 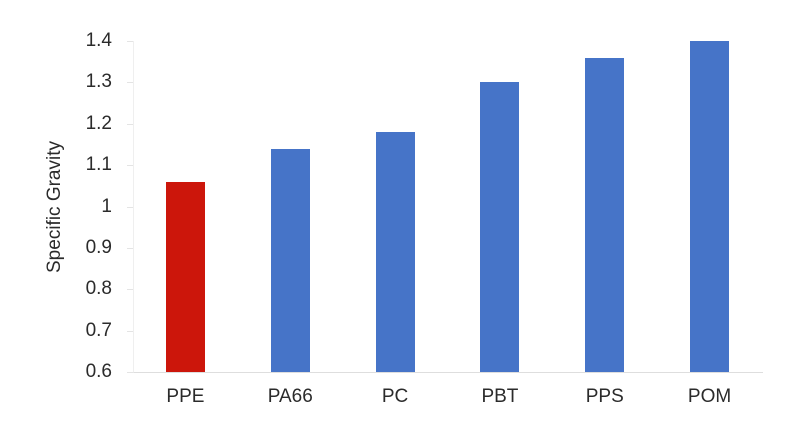 What do you see at coordinates (709, 396) in the screenshot?
I see `x-tick-label: POM` at bounding box center [709, 396].